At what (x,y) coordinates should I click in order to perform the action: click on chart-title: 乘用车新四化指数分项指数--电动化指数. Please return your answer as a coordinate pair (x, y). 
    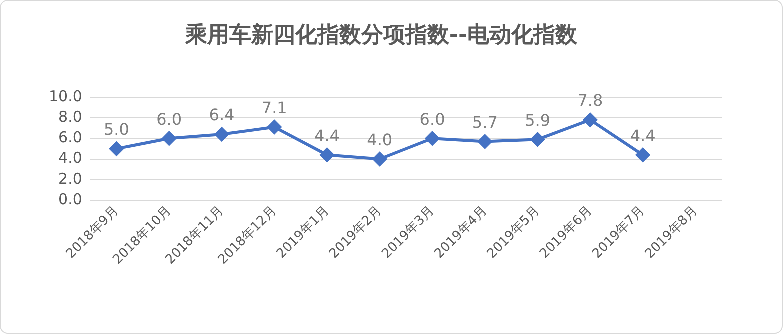
    Looking at the image, I should click on (381, 35).